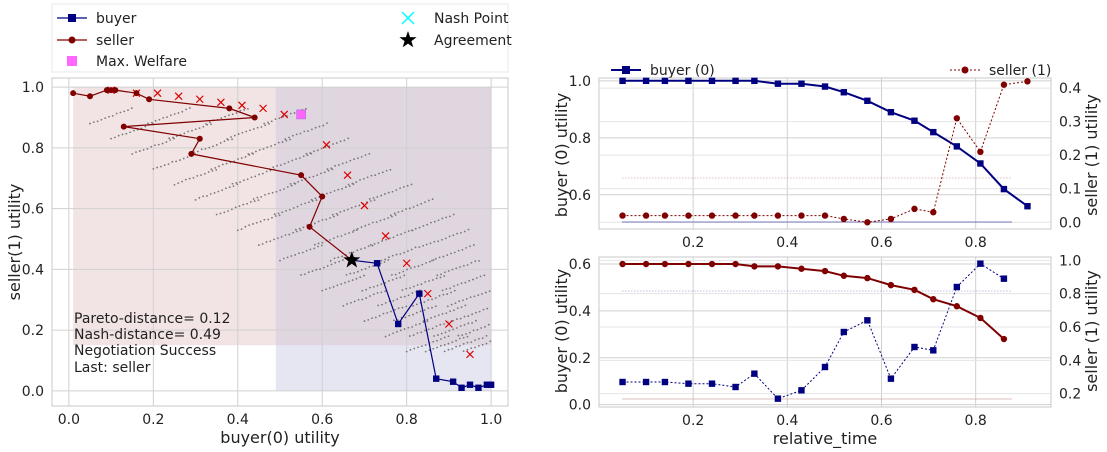  What do you see at coordinates (473, 41) in the screenshot?
I see `legend-label-agreement: Agreement` at bounding box center [473, 41].